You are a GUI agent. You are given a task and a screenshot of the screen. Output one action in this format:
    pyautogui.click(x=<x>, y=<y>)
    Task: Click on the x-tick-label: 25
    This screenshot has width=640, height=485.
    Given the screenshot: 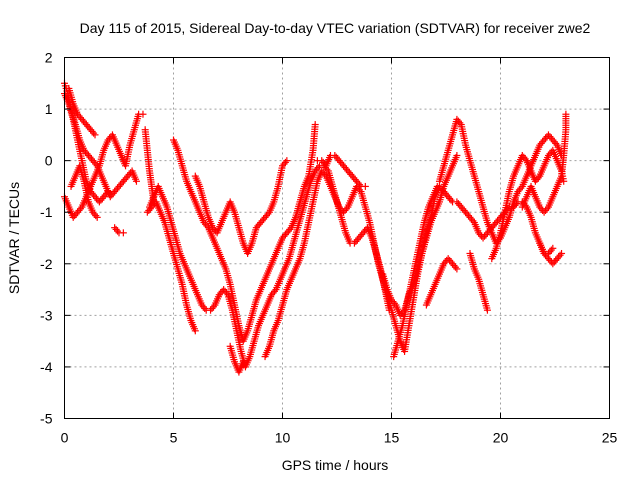 What is the action you would take?
    pyautogui.click(x=610, y=438)
    